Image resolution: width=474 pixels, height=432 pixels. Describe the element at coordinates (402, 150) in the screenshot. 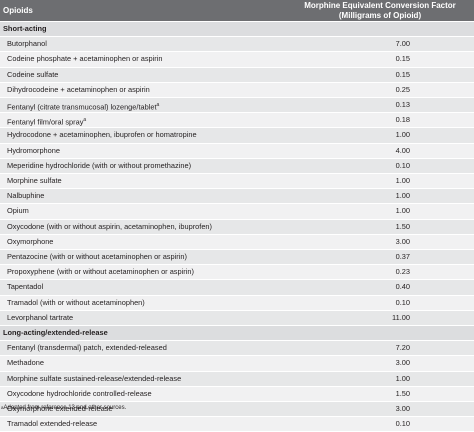

I see `conversion-factor-value: 4.00` at that location.